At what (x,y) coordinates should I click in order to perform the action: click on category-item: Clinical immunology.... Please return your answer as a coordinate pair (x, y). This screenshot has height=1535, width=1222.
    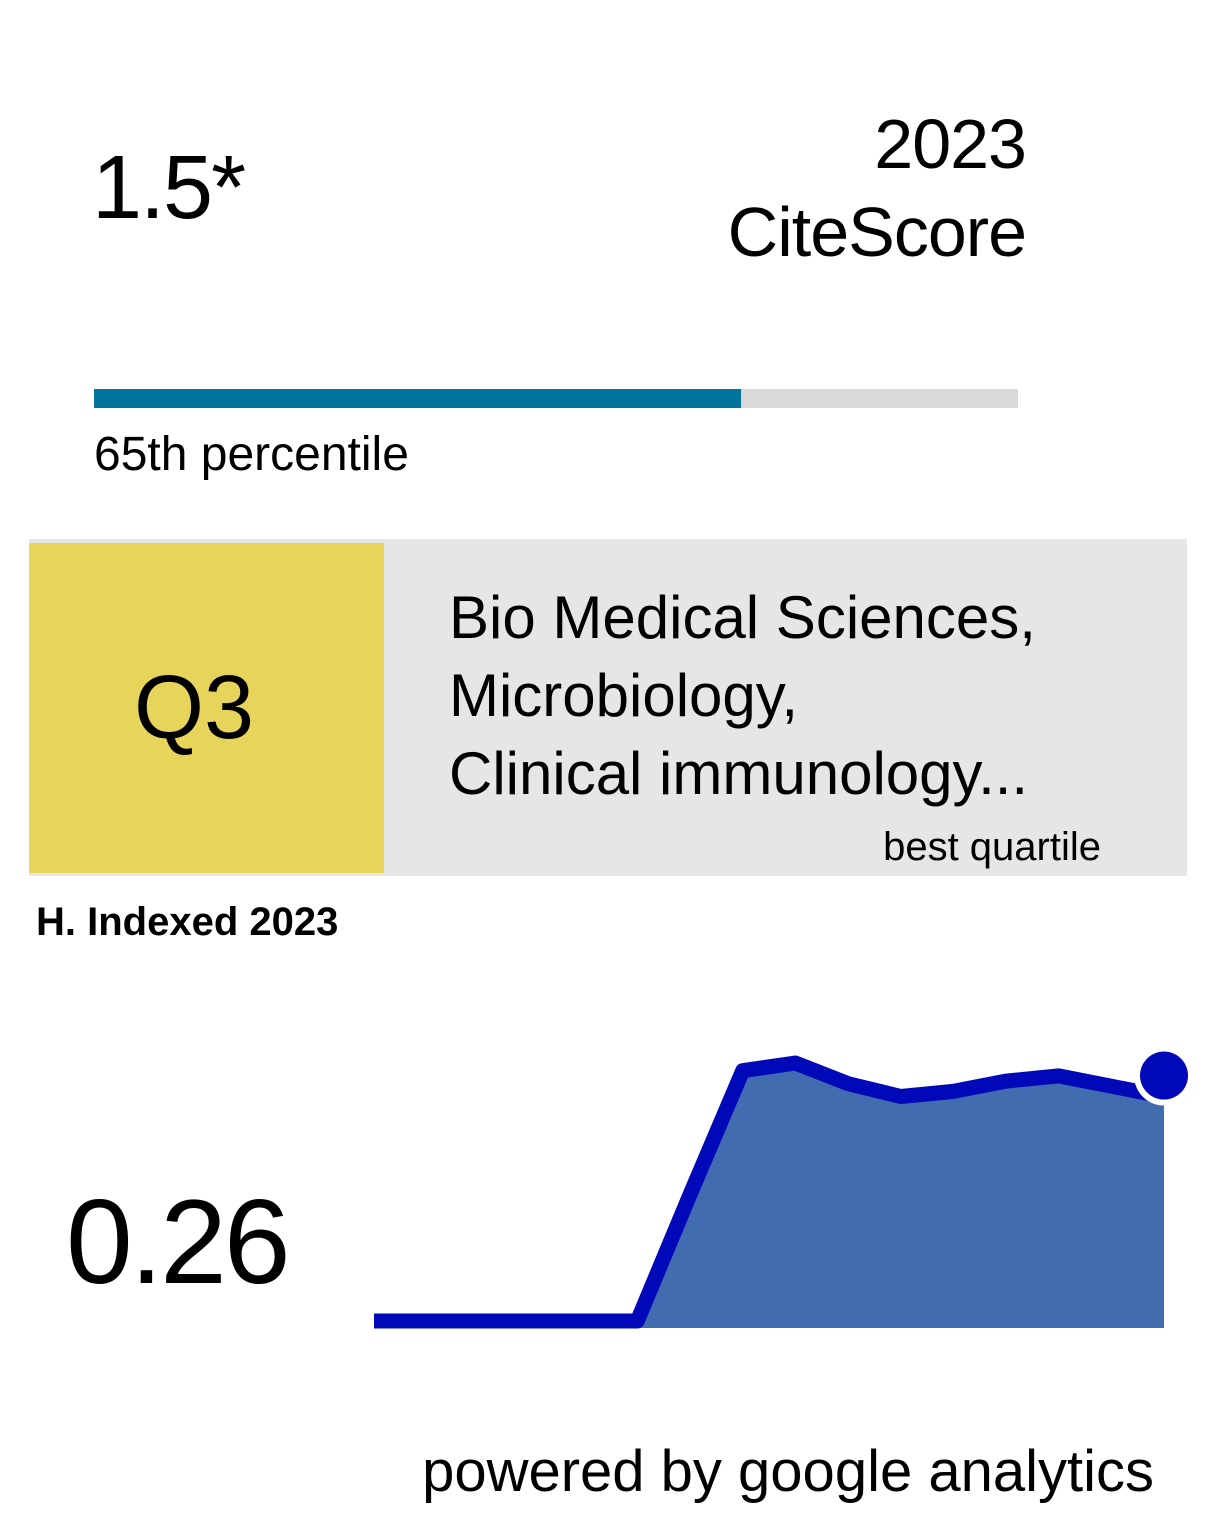
    Looking at the image, I should click on (739, 773).